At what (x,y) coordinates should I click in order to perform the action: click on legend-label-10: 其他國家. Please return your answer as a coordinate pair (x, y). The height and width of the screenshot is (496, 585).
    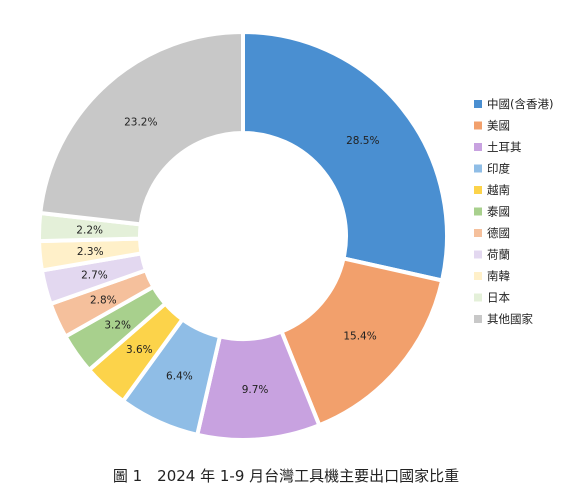
    Looking at the image, I should click on (510, 319).